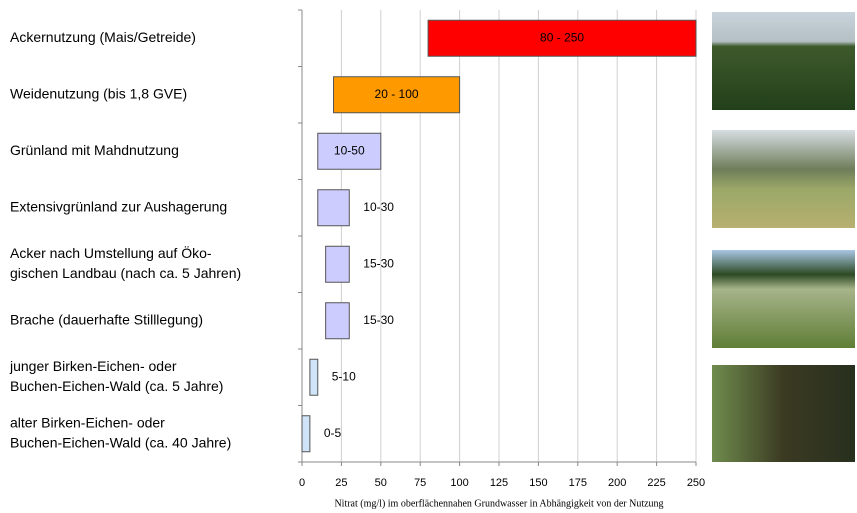 Image resolution: width=857 pixels, height=513 pixels. What do you see at coordinates (499, 483) in the screenshot?
I see `x-tick-label: 125` at bounding box center [499, 483].